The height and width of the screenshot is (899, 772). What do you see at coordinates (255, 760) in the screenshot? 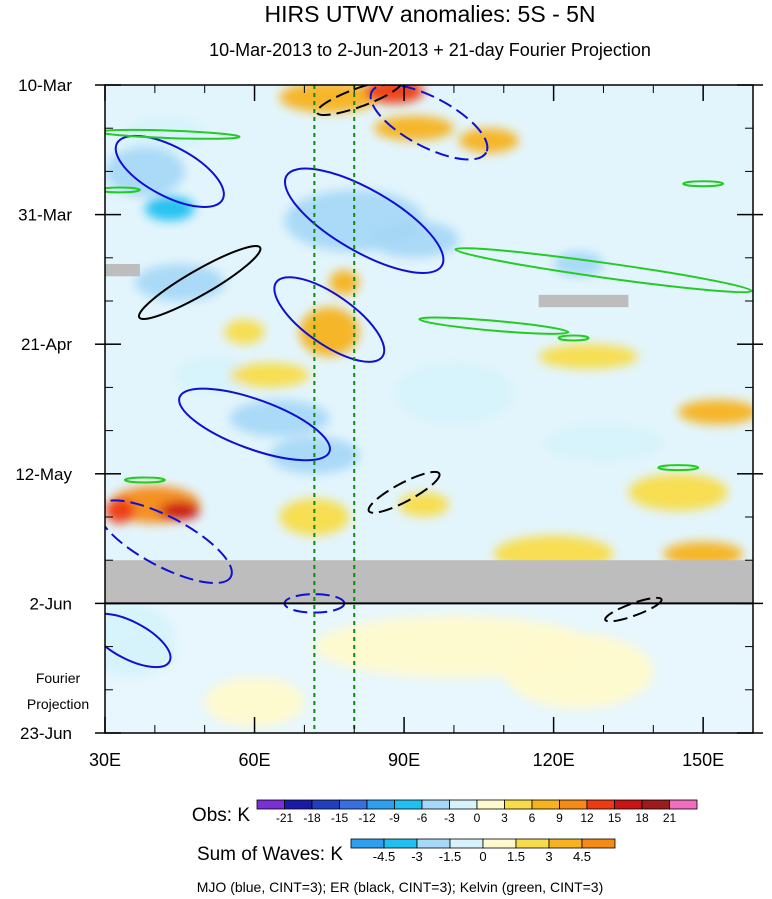
I see `x-tick-label: 60E` at bounding box center [255, 760].